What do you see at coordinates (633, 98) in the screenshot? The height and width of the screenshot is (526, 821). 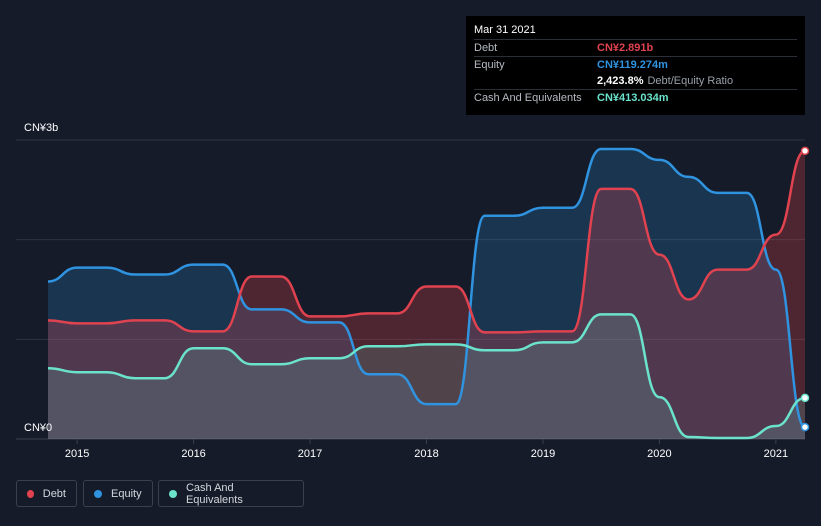 I see `tooltip-cash-value: CN¥413.034m` at bounding box center [633, 98].